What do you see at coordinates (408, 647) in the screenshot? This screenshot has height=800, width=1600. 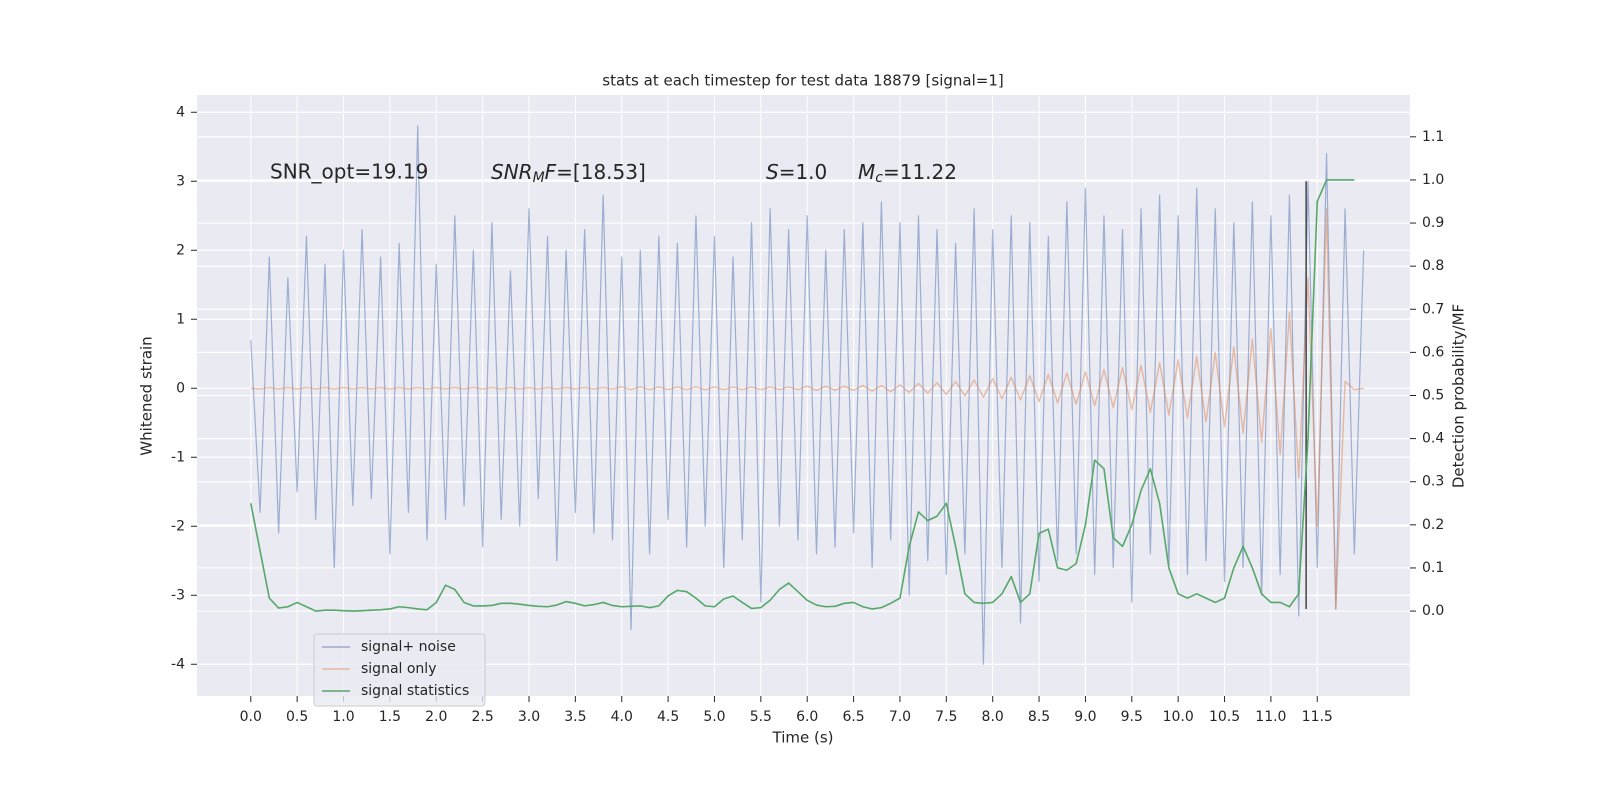 I see `legend-label: signal+ noise` at bounding box center [408, 647].